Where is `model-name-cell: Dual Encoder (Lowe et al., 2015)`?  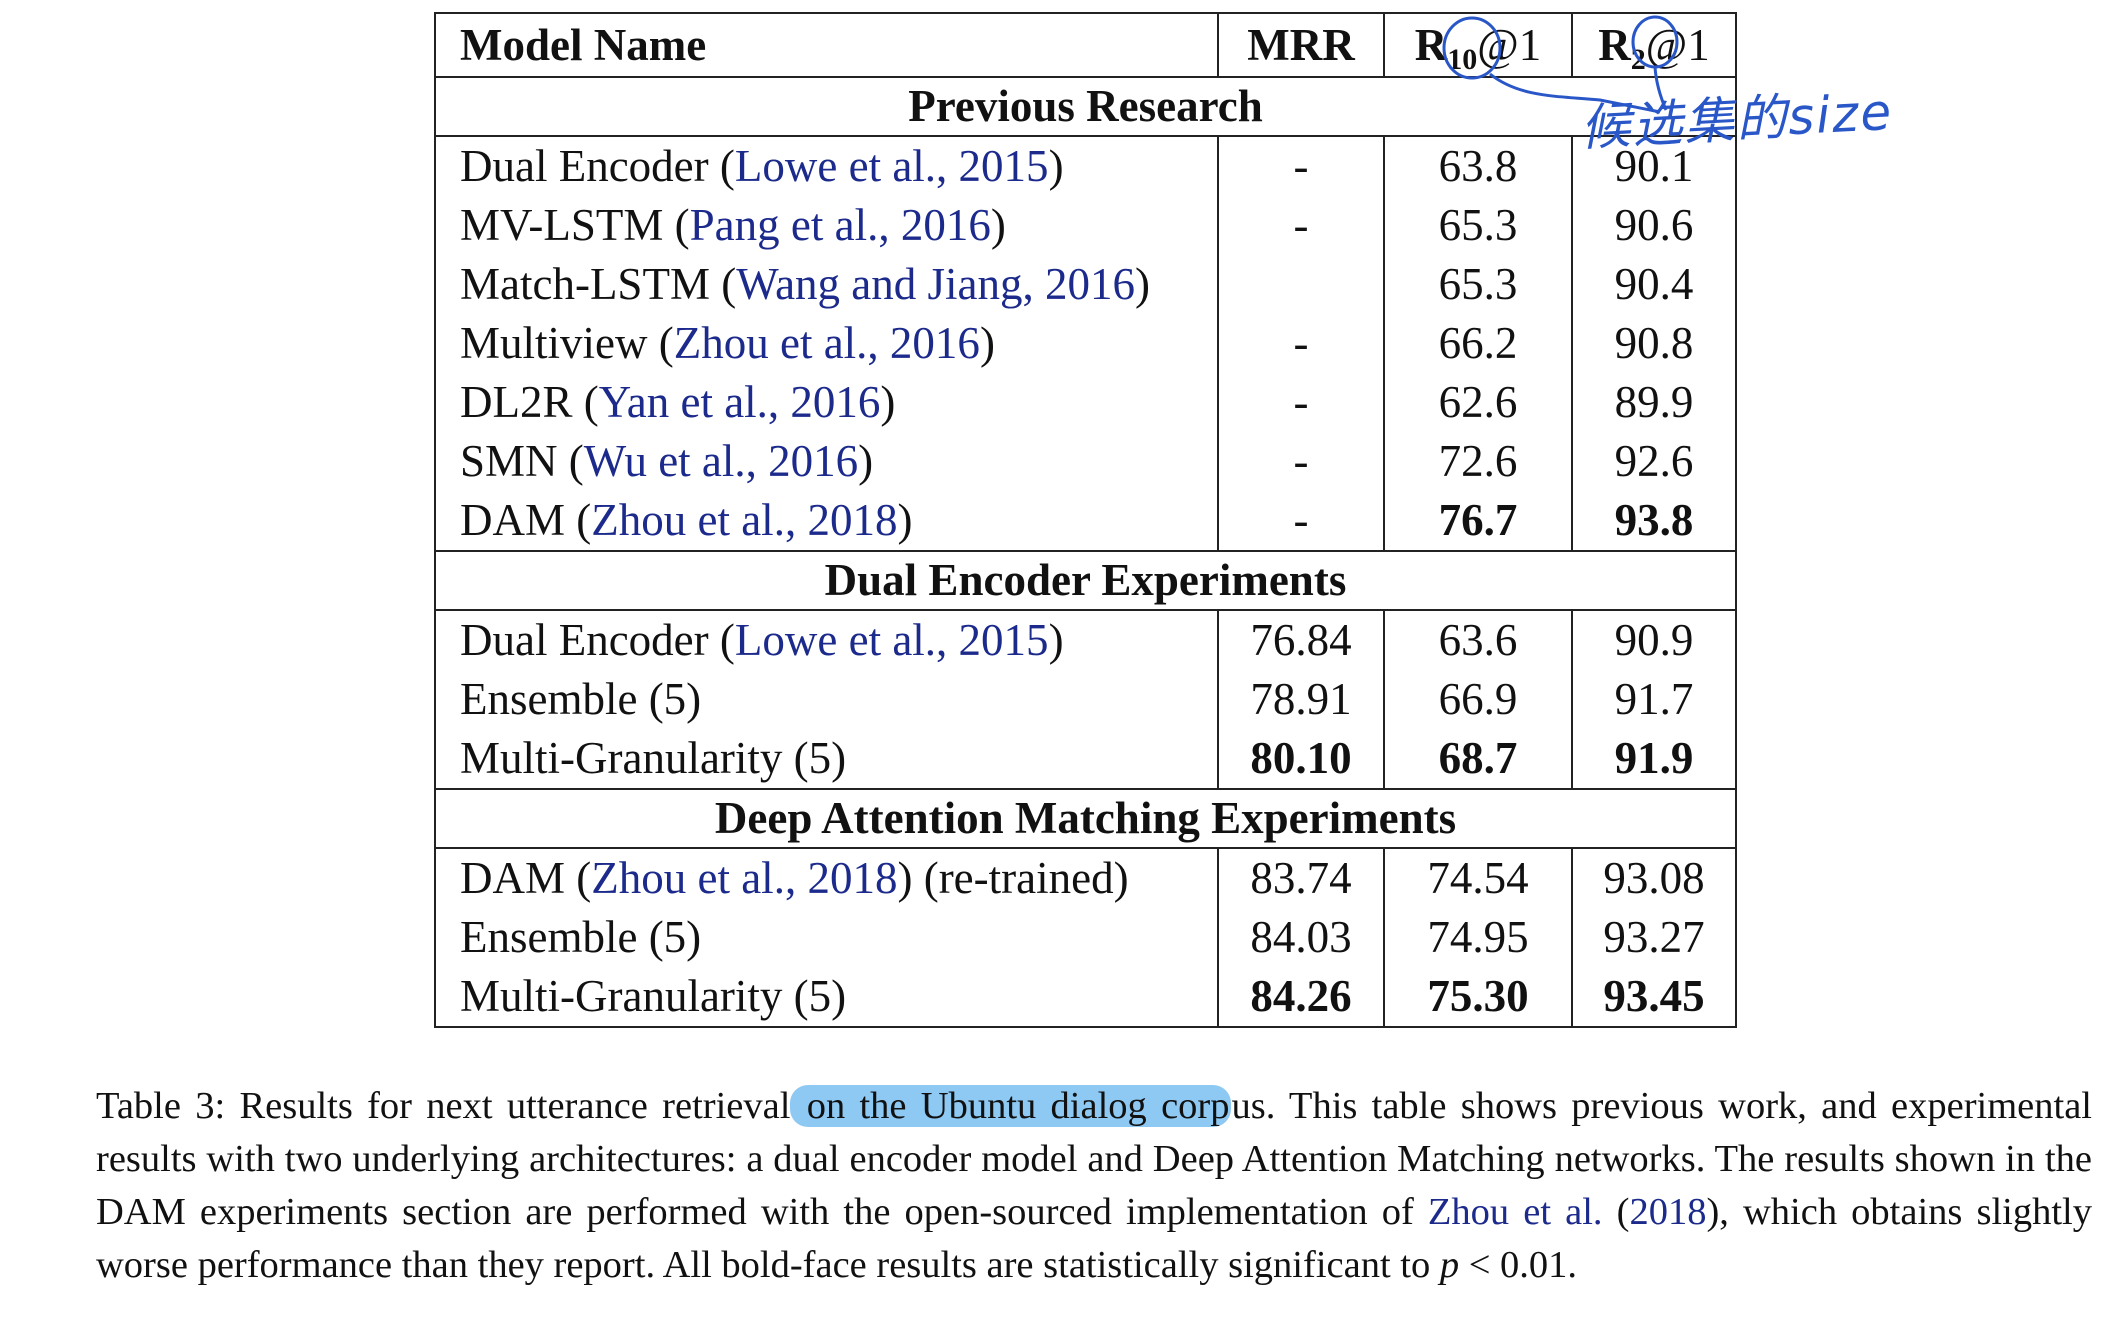
model-name-cell: Dual Encoder (Lowe et al., 2015) is located at coordinates (826, 640).